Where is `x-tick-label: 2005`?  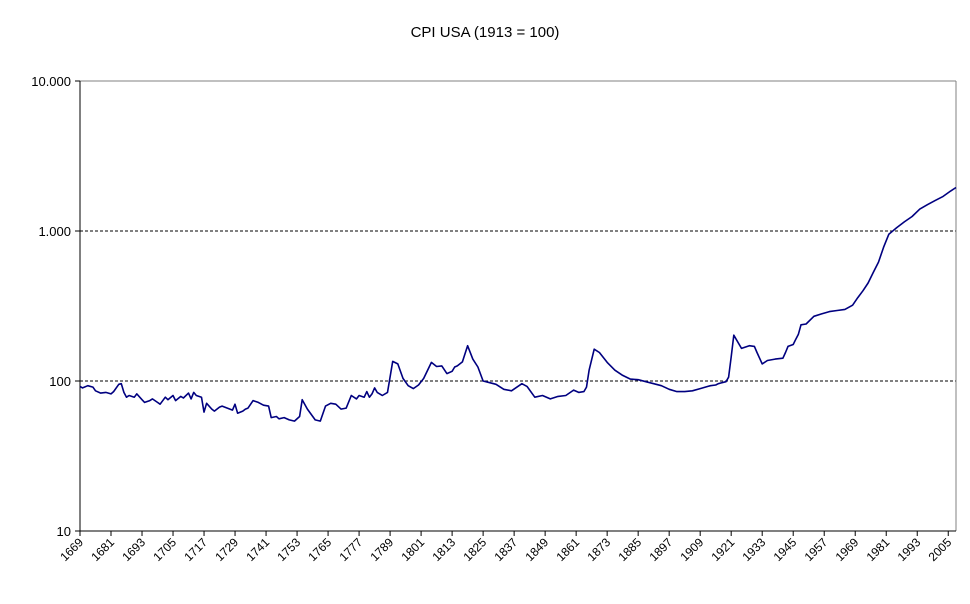
x-tick-label: 2005 is located at coordinates (940, 549).